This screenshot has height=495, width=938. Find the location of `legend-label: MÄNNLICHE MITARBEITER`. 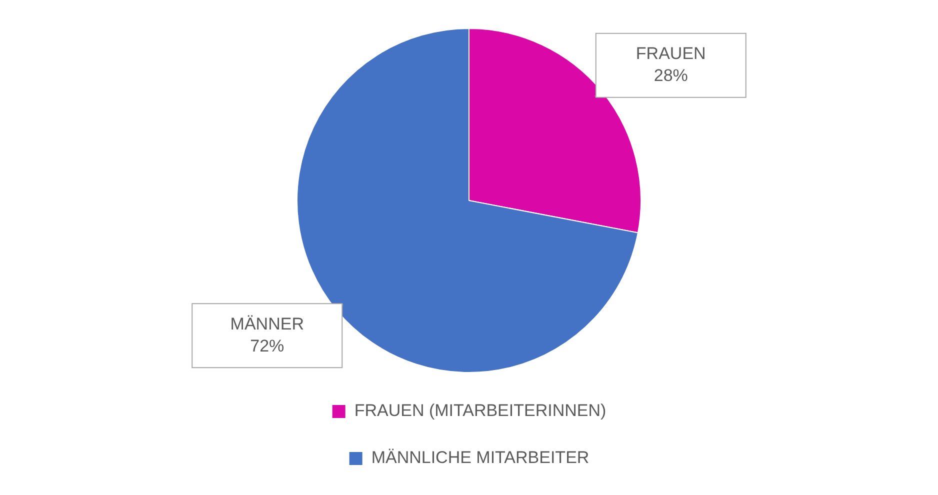

legend-label: MÄNNLICHE MITARBEITER is located at coordinates (480, 458).